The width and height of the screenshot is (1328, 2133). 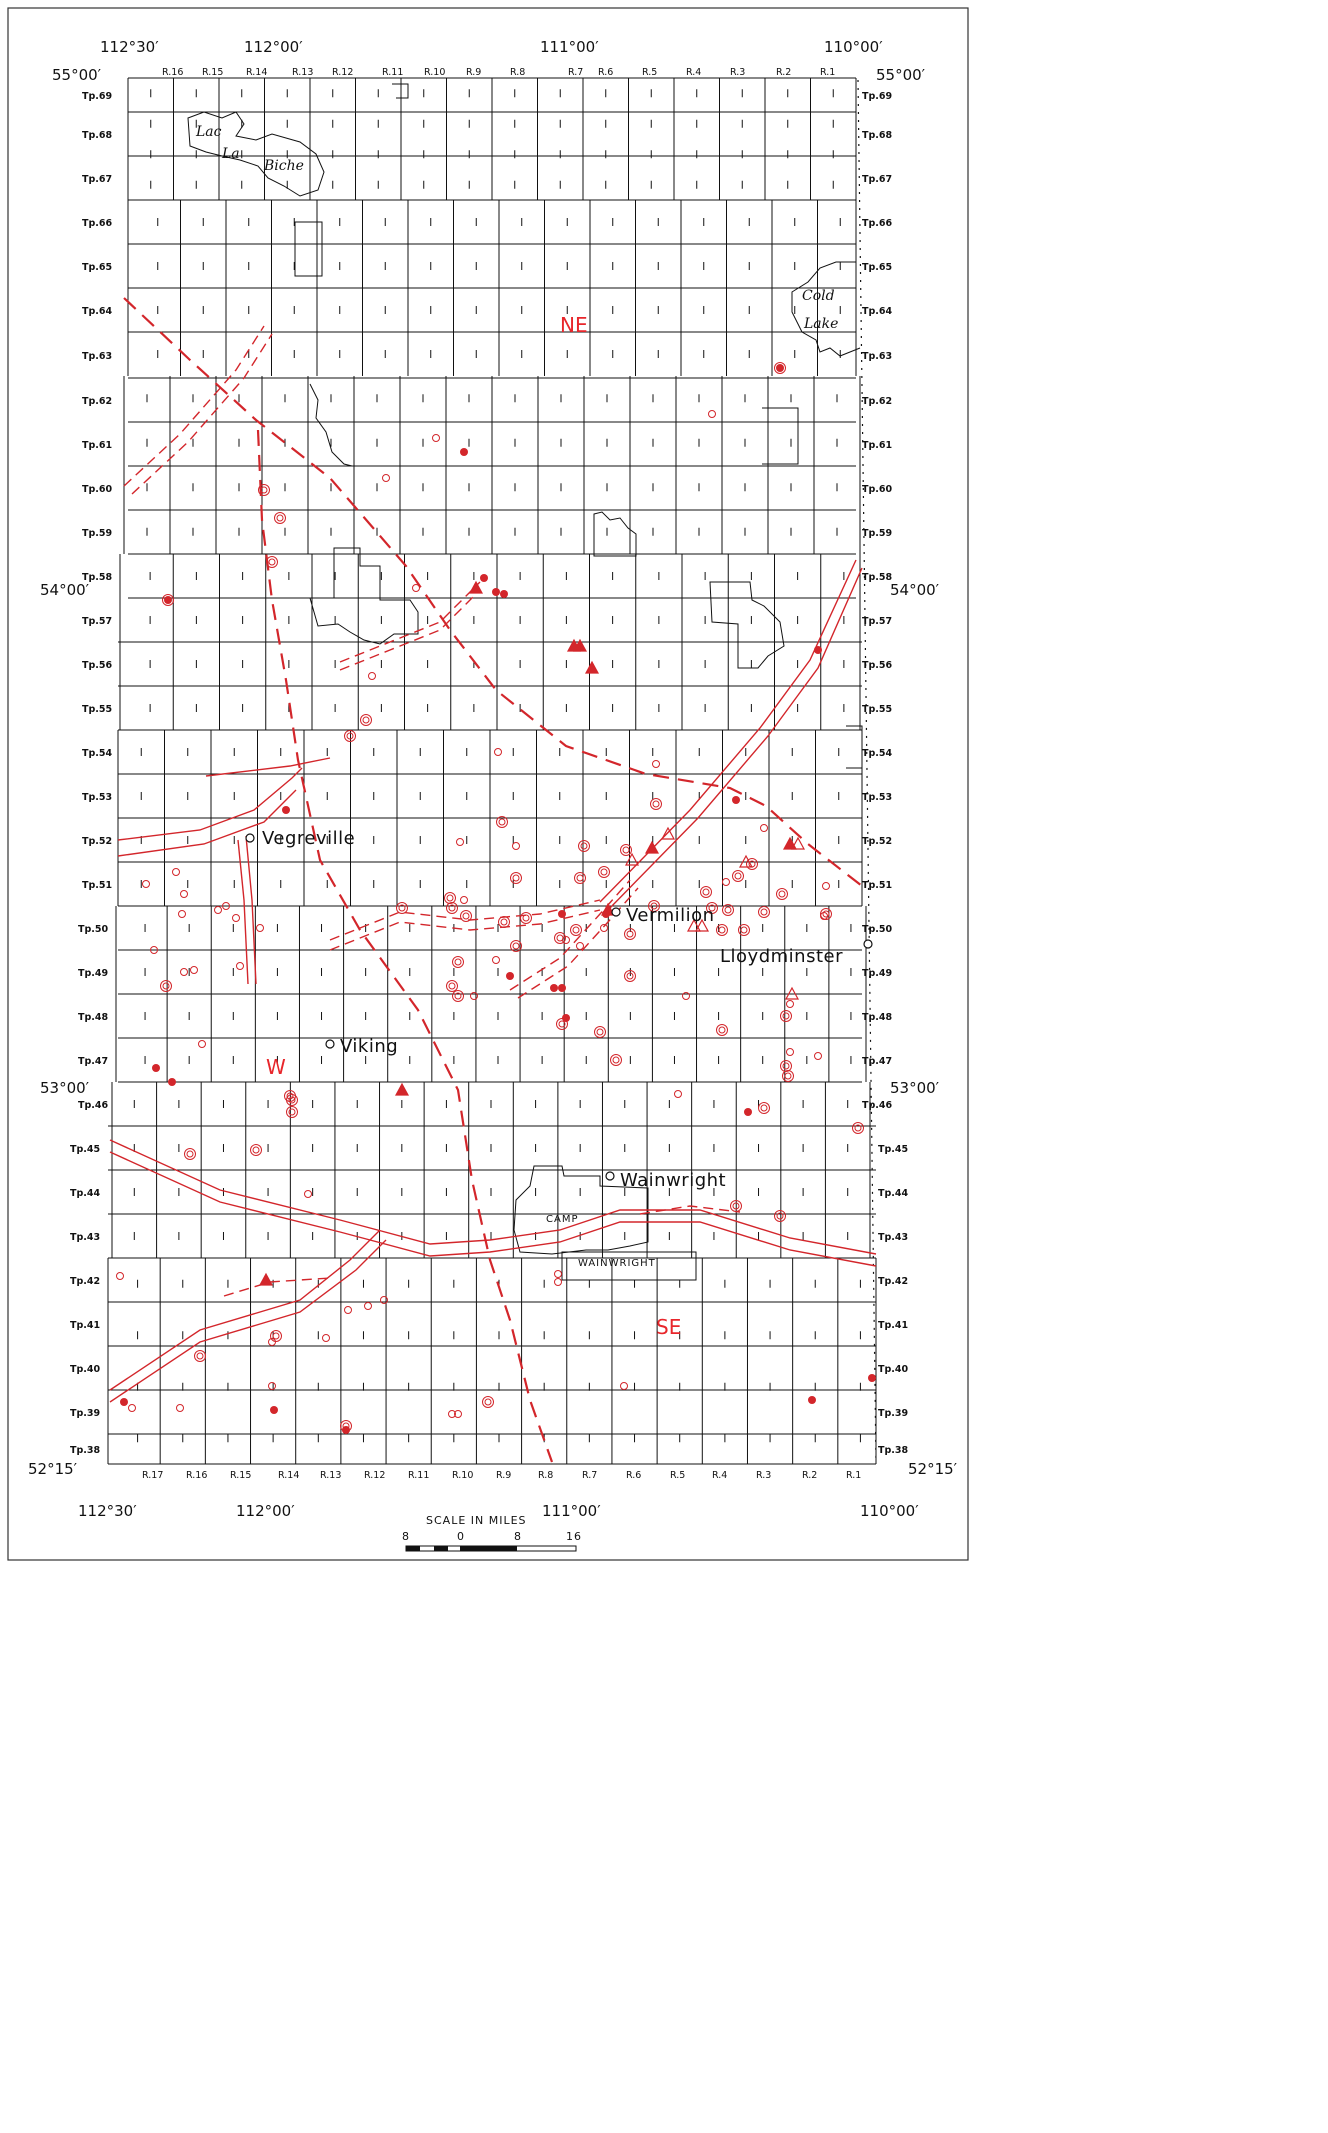 What do you see at coordinates (93, 1105) in the screenshot?
I see `township-left-label: Tp.46` at bounding box center [93, 1105].